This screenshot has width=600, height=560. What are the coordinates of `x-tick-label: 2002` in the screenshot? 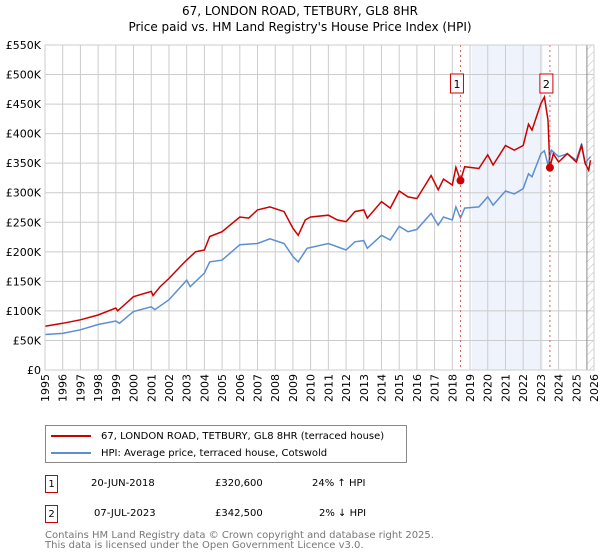 It's located at (169, 388).